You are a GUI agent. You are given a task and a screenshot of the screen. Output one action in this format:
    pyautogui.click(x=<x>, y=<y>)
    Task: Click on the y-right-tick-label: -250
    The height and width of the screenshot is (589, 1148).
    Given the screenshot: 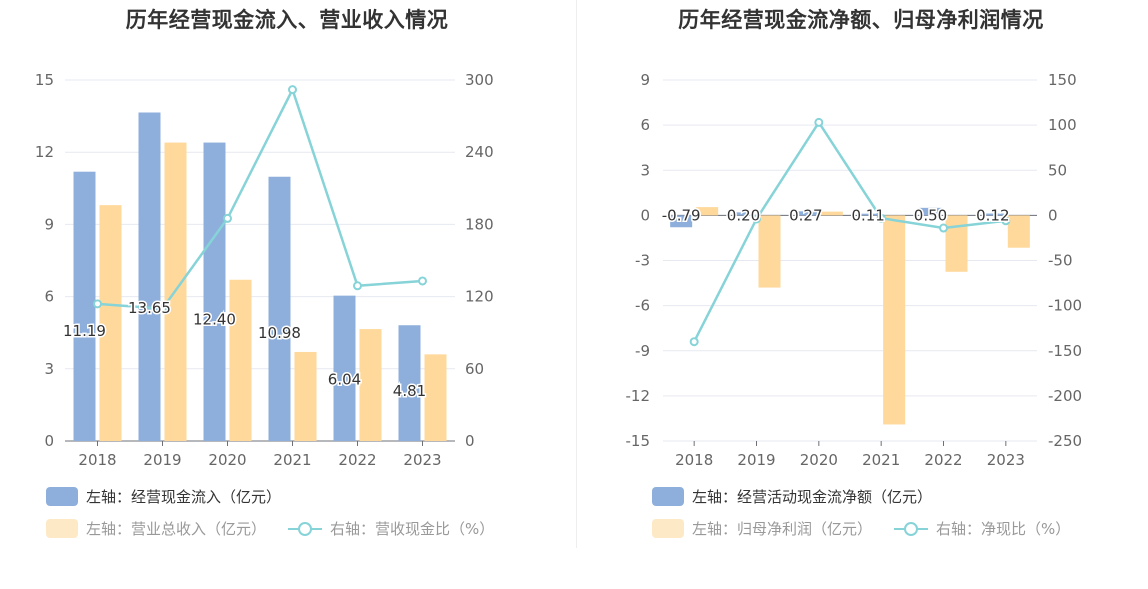 What is the action you would take?
    pyautogui.click(x=1065, y=441)
    